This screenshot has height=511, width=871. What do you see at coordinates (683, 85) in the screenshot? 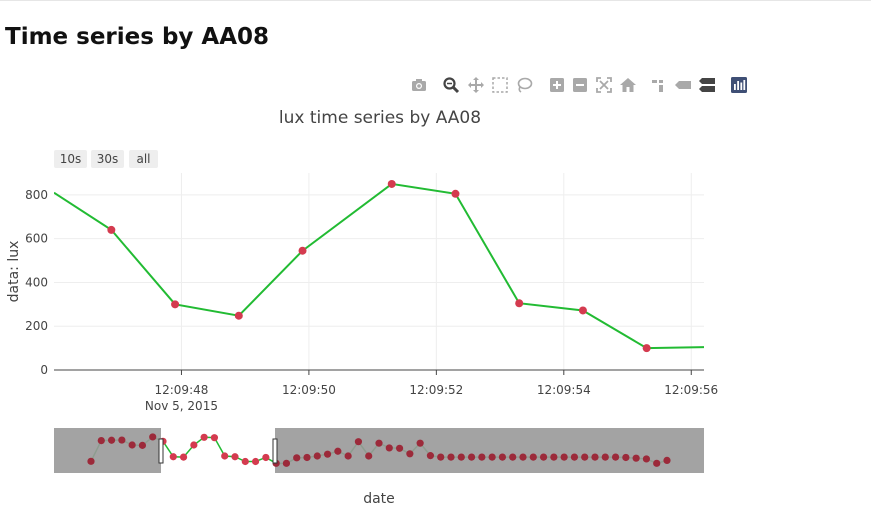
I see `hover-closest-icon` at bounding box center [683, 85].